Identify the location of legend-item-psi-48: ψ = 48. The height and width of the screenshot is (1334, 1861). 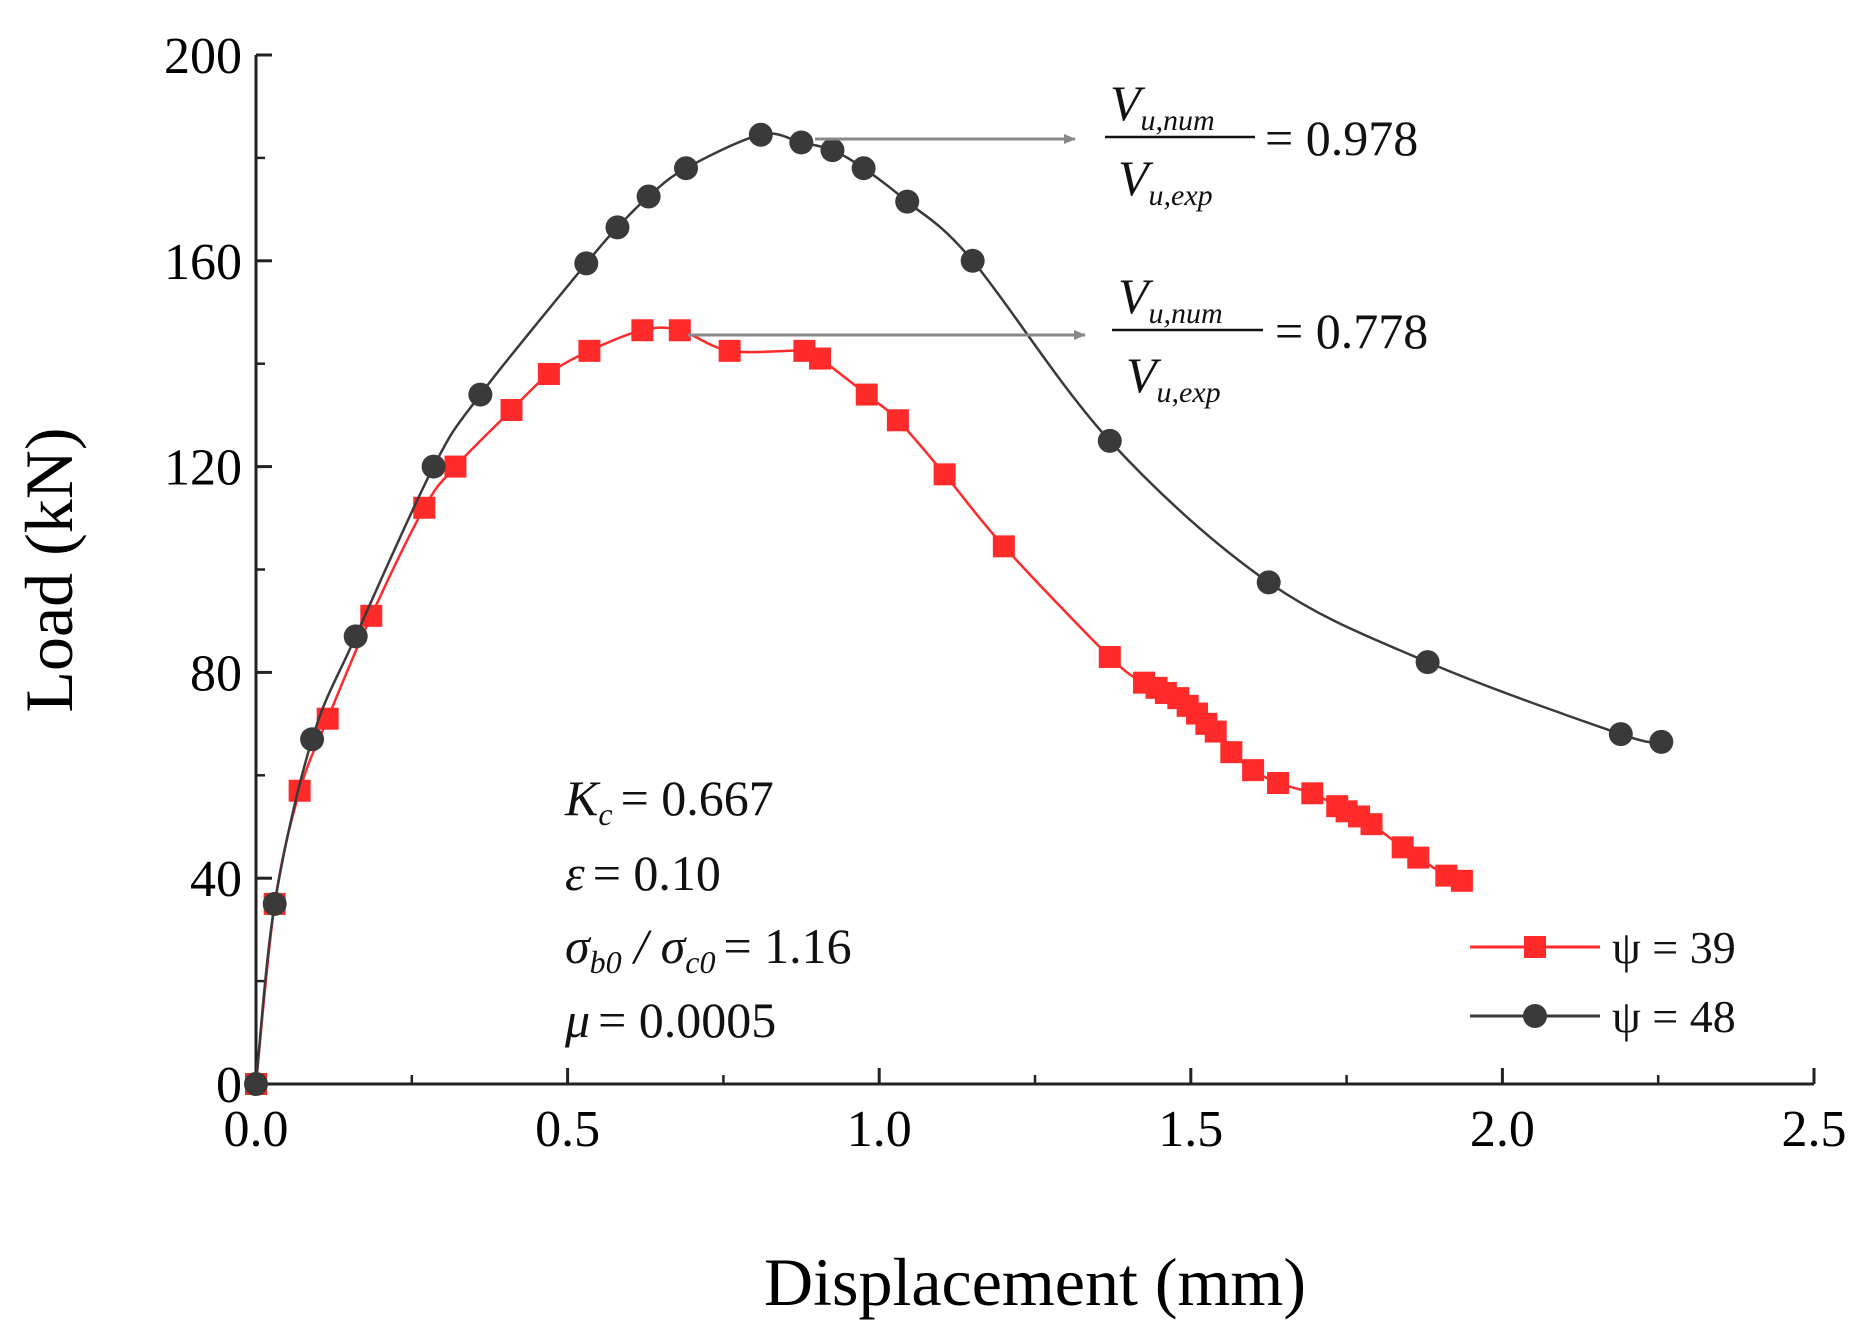
(1603, 1016).